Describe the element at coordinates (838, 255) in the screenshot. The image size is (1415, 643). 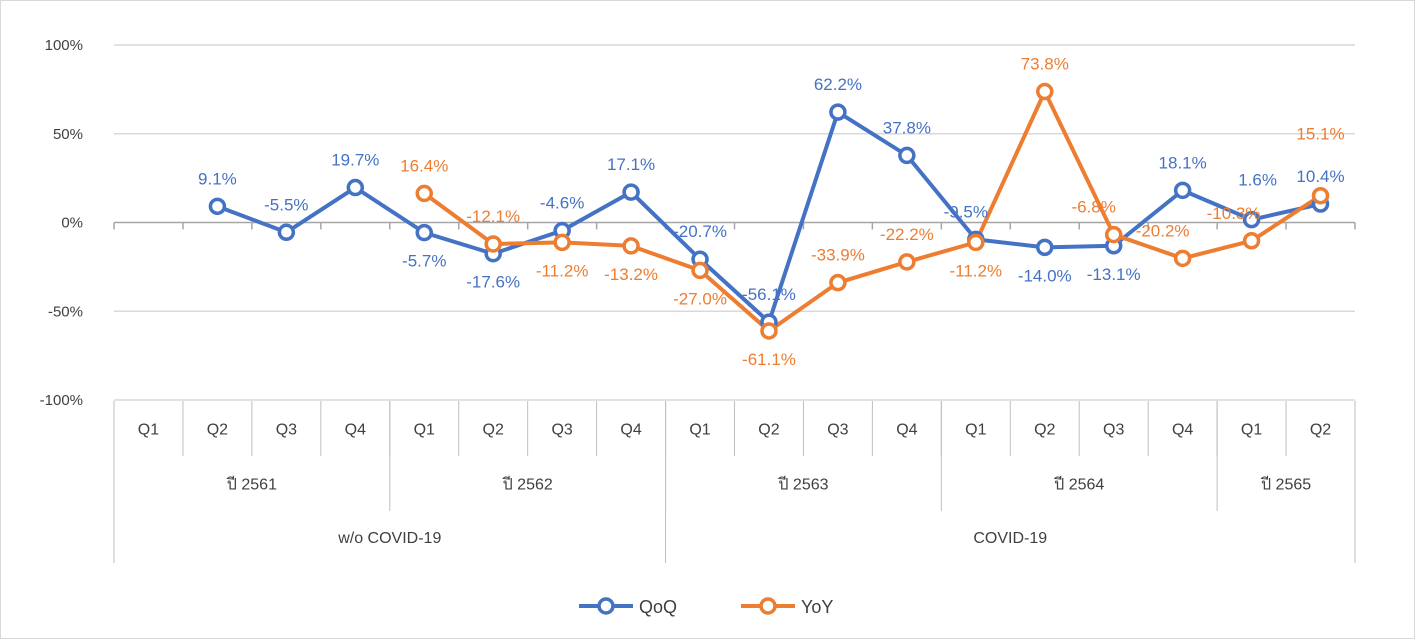
I see `data-label-yoy: -33.9%` at that location.